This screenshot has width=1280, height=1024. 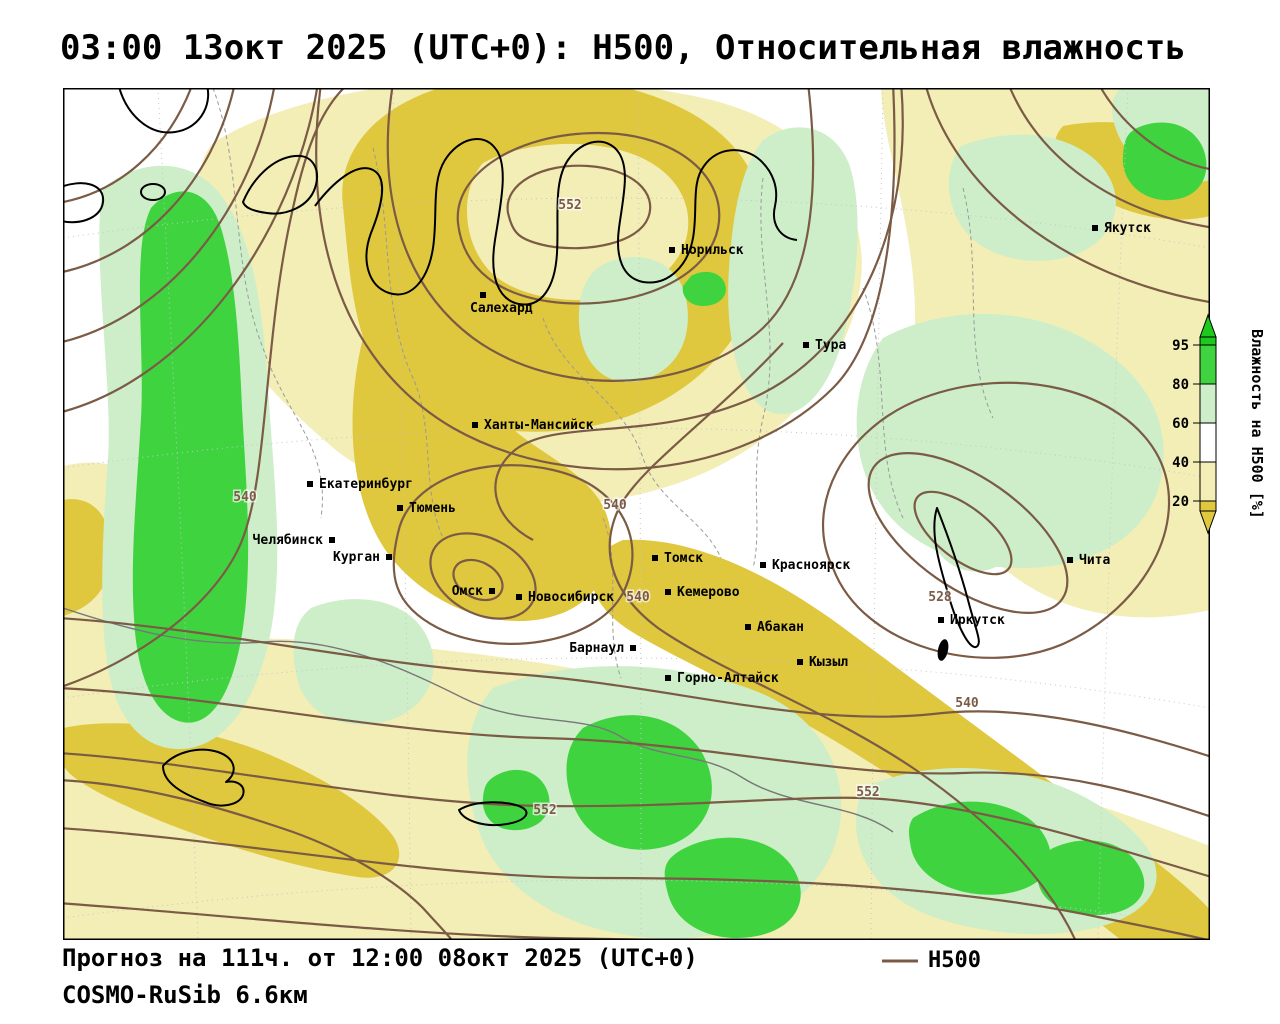 What do you see at coordinates (1180, 502) in the screenshot?
I see `colorbar-tick-label: 20` at bounding box center [1180, 502].